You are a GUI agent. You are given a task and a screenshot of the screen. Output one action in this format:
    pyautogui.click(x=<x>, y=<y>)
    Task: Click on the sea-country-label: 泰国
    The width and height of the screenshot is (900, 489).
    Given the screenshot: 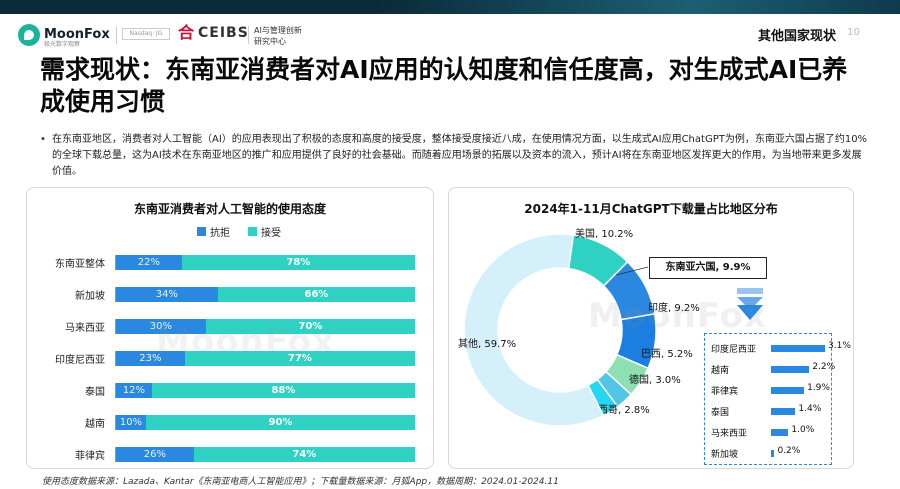 What is the action you would take?
    pyautogui.click(x=720, y=413)
    